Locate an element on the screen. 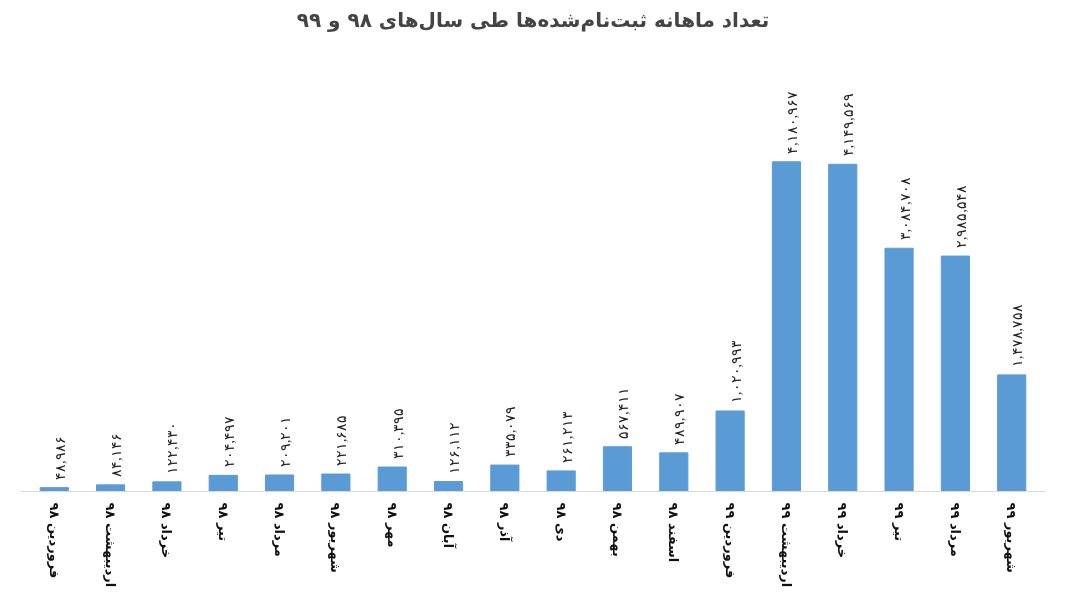 The width and height of the screenshot is (1080, 598). data-label: ۴,۱۴۹,۵۶۹ is located at coordinates (849, 125).